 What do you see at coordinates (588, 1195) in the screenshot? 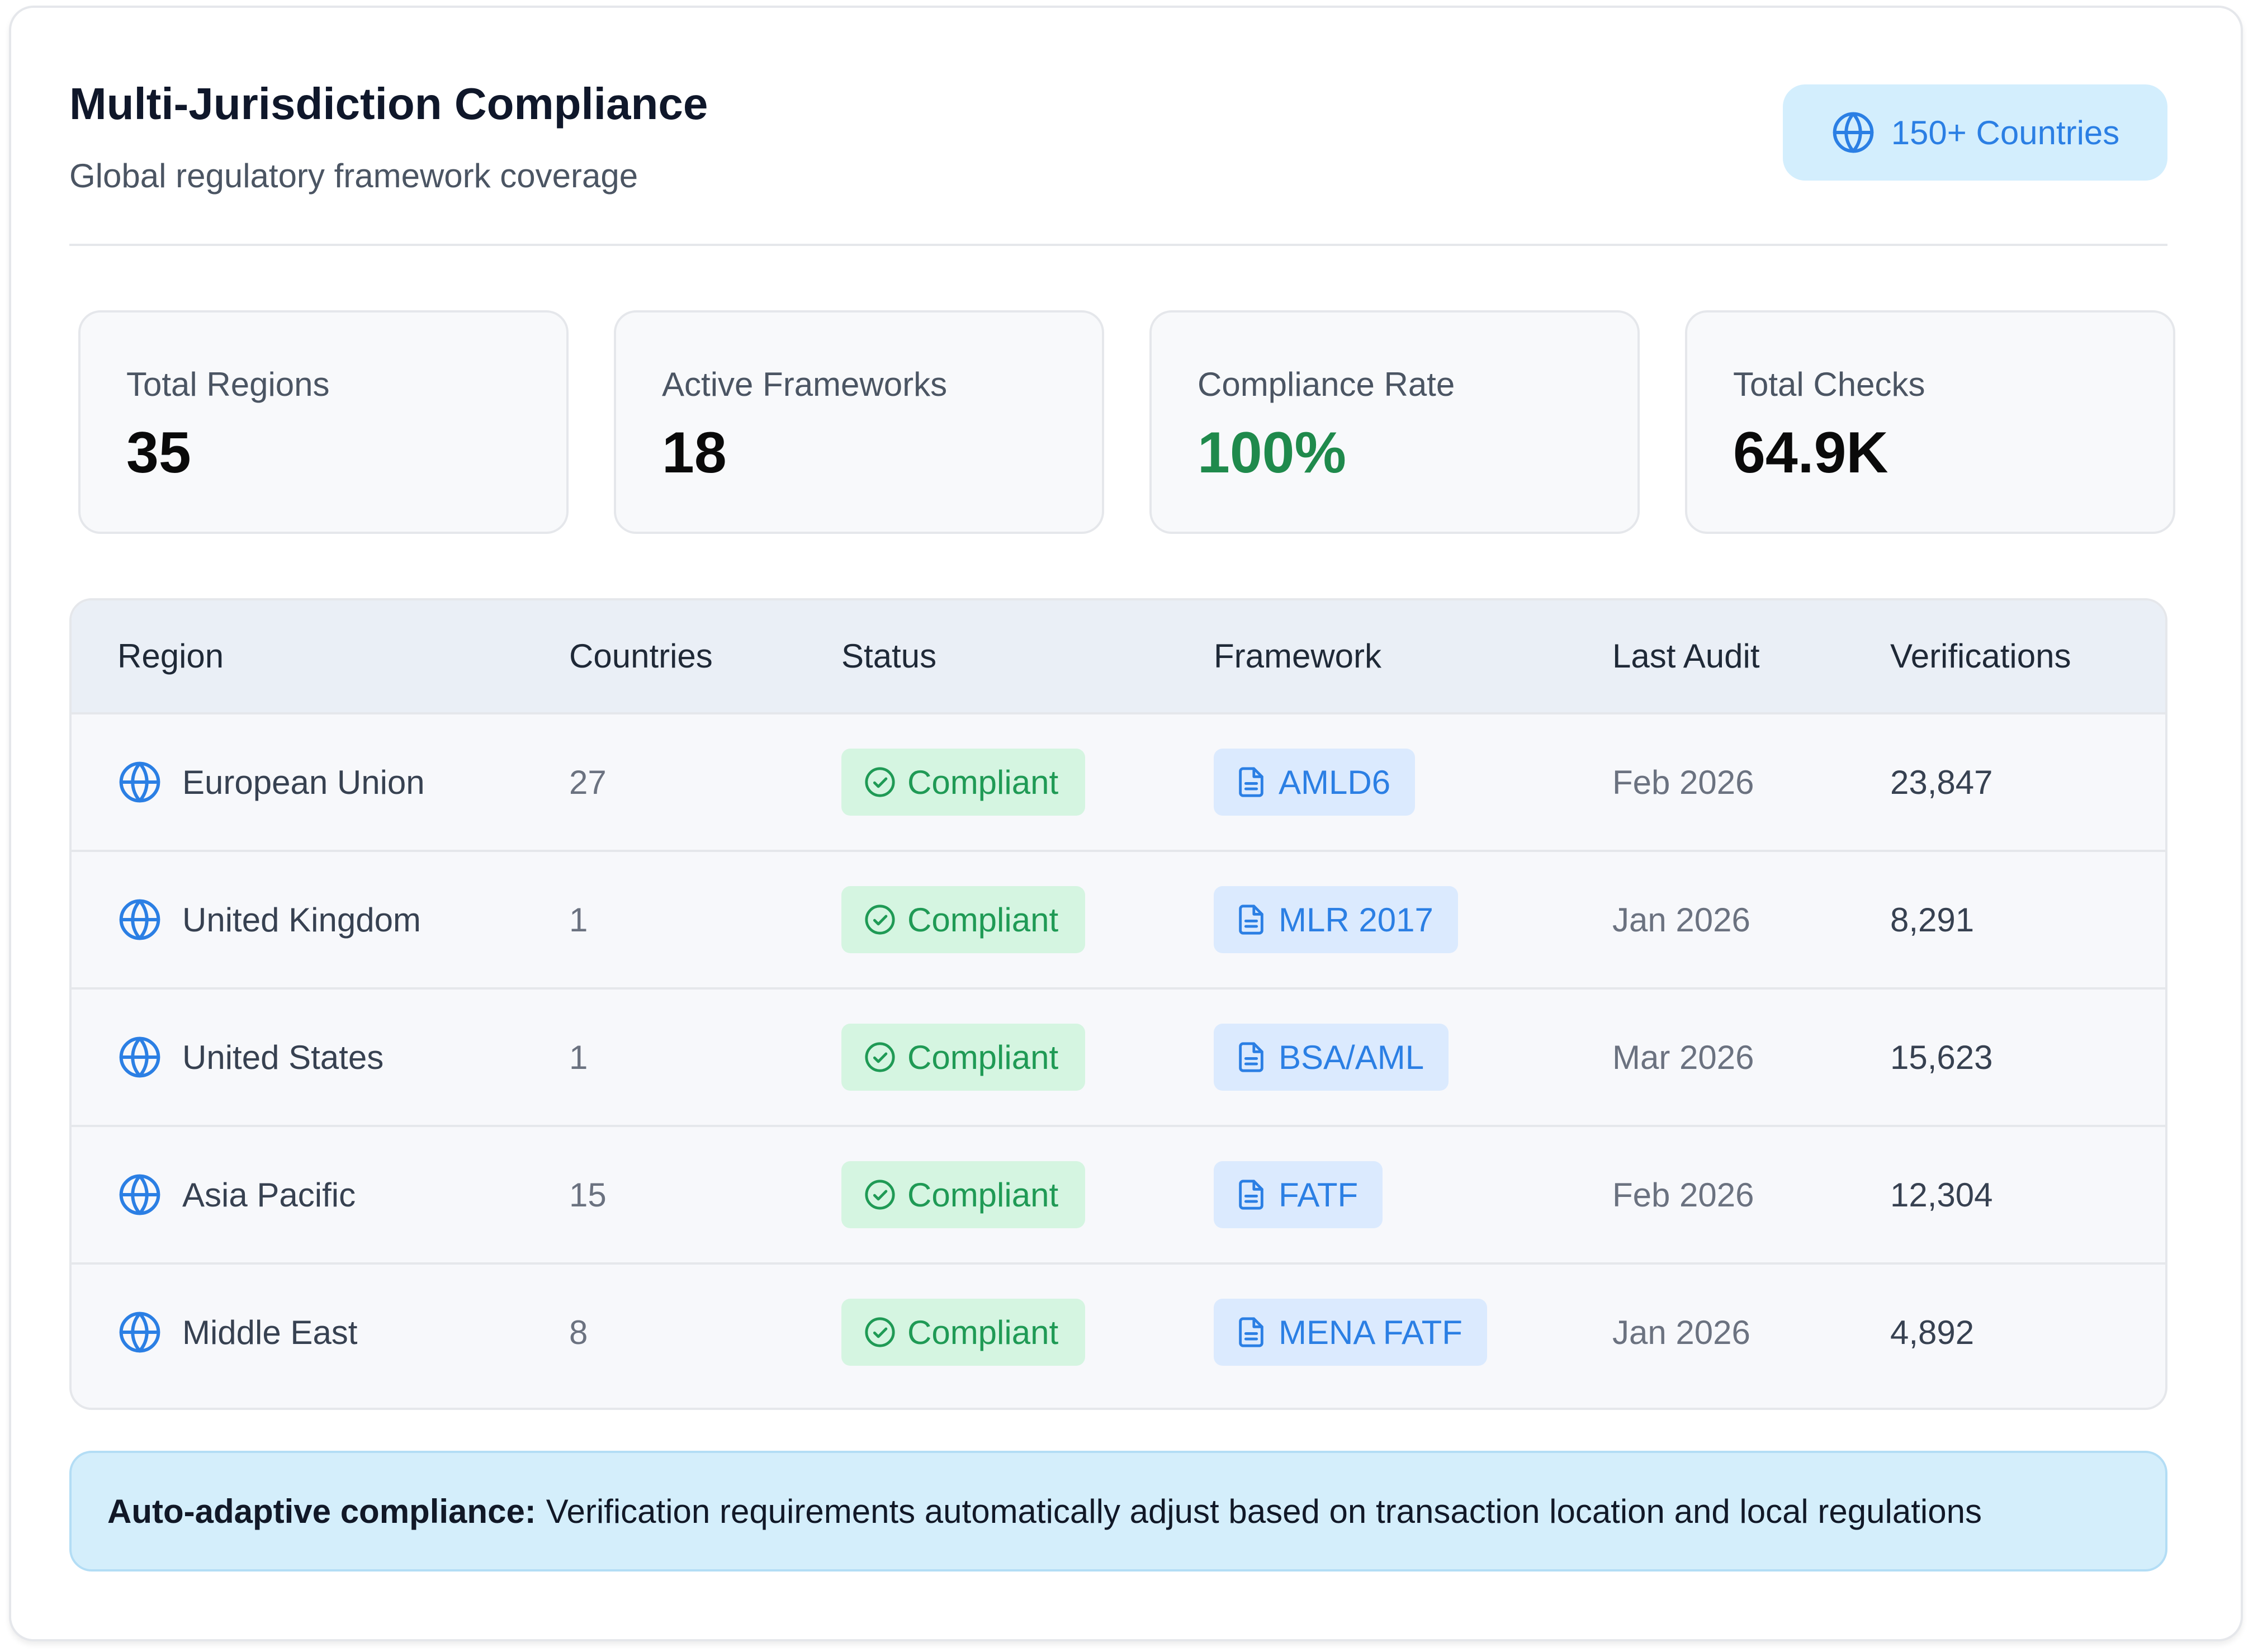
I see `countries-cell: 15` at bounding box center [588, 1195].